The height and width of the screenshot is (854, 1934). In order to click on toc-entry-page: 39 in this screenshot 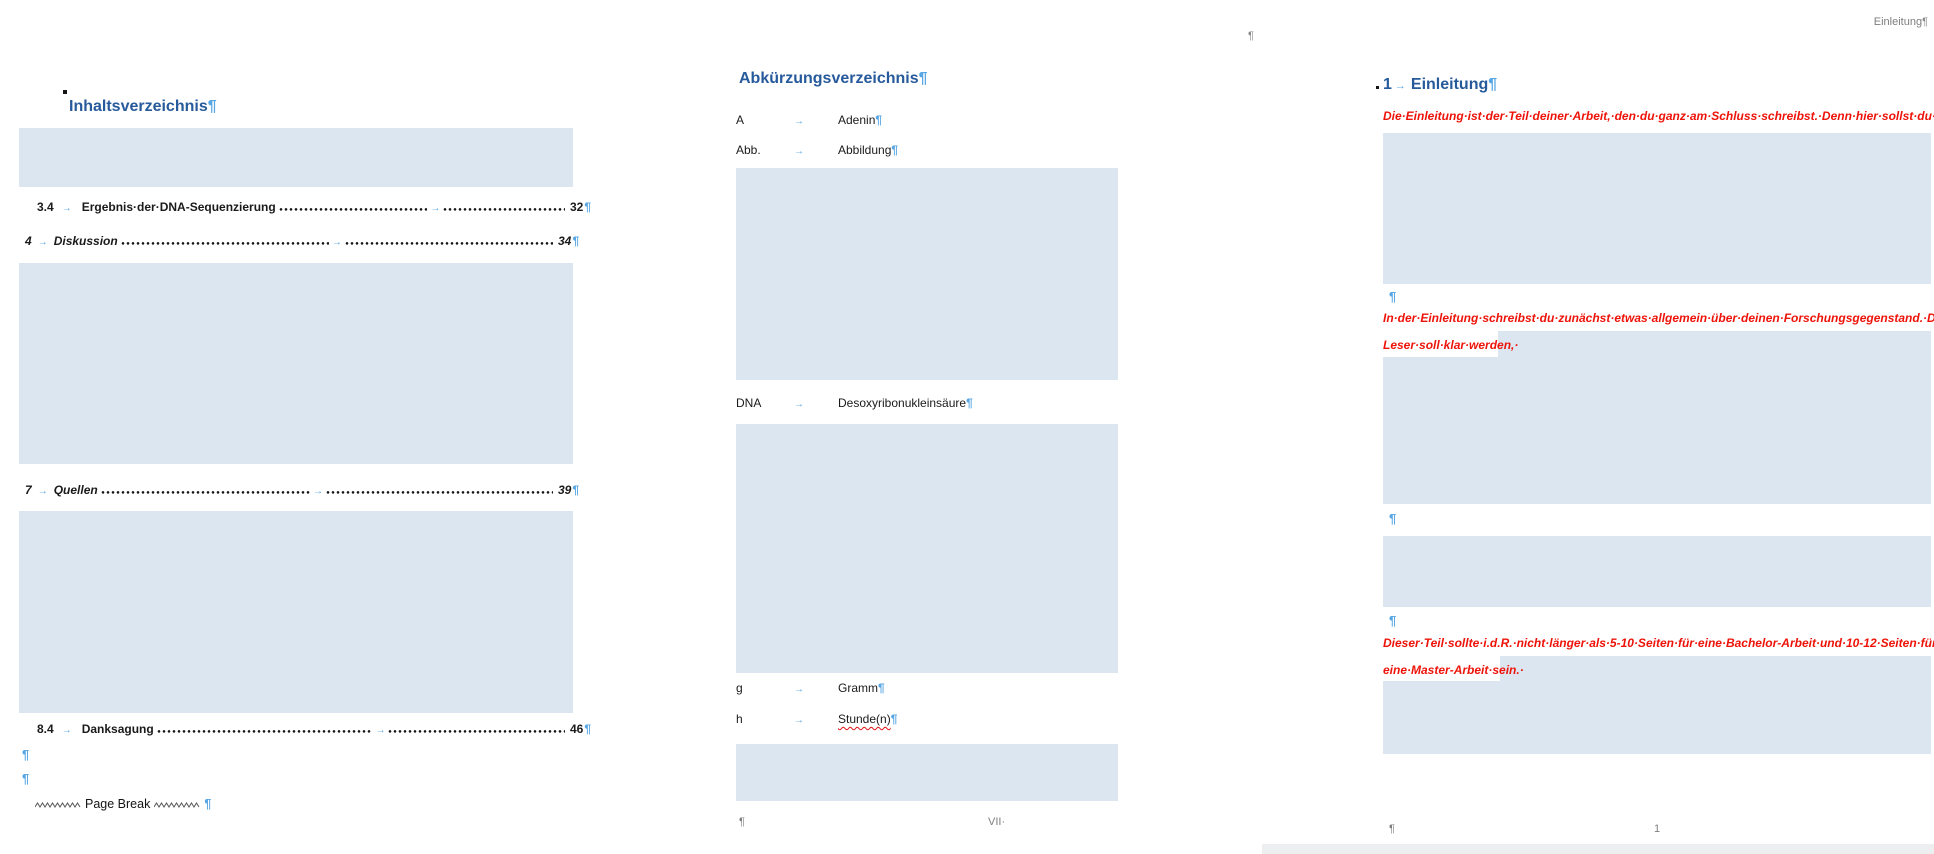, I will do `click(564, 490)`.